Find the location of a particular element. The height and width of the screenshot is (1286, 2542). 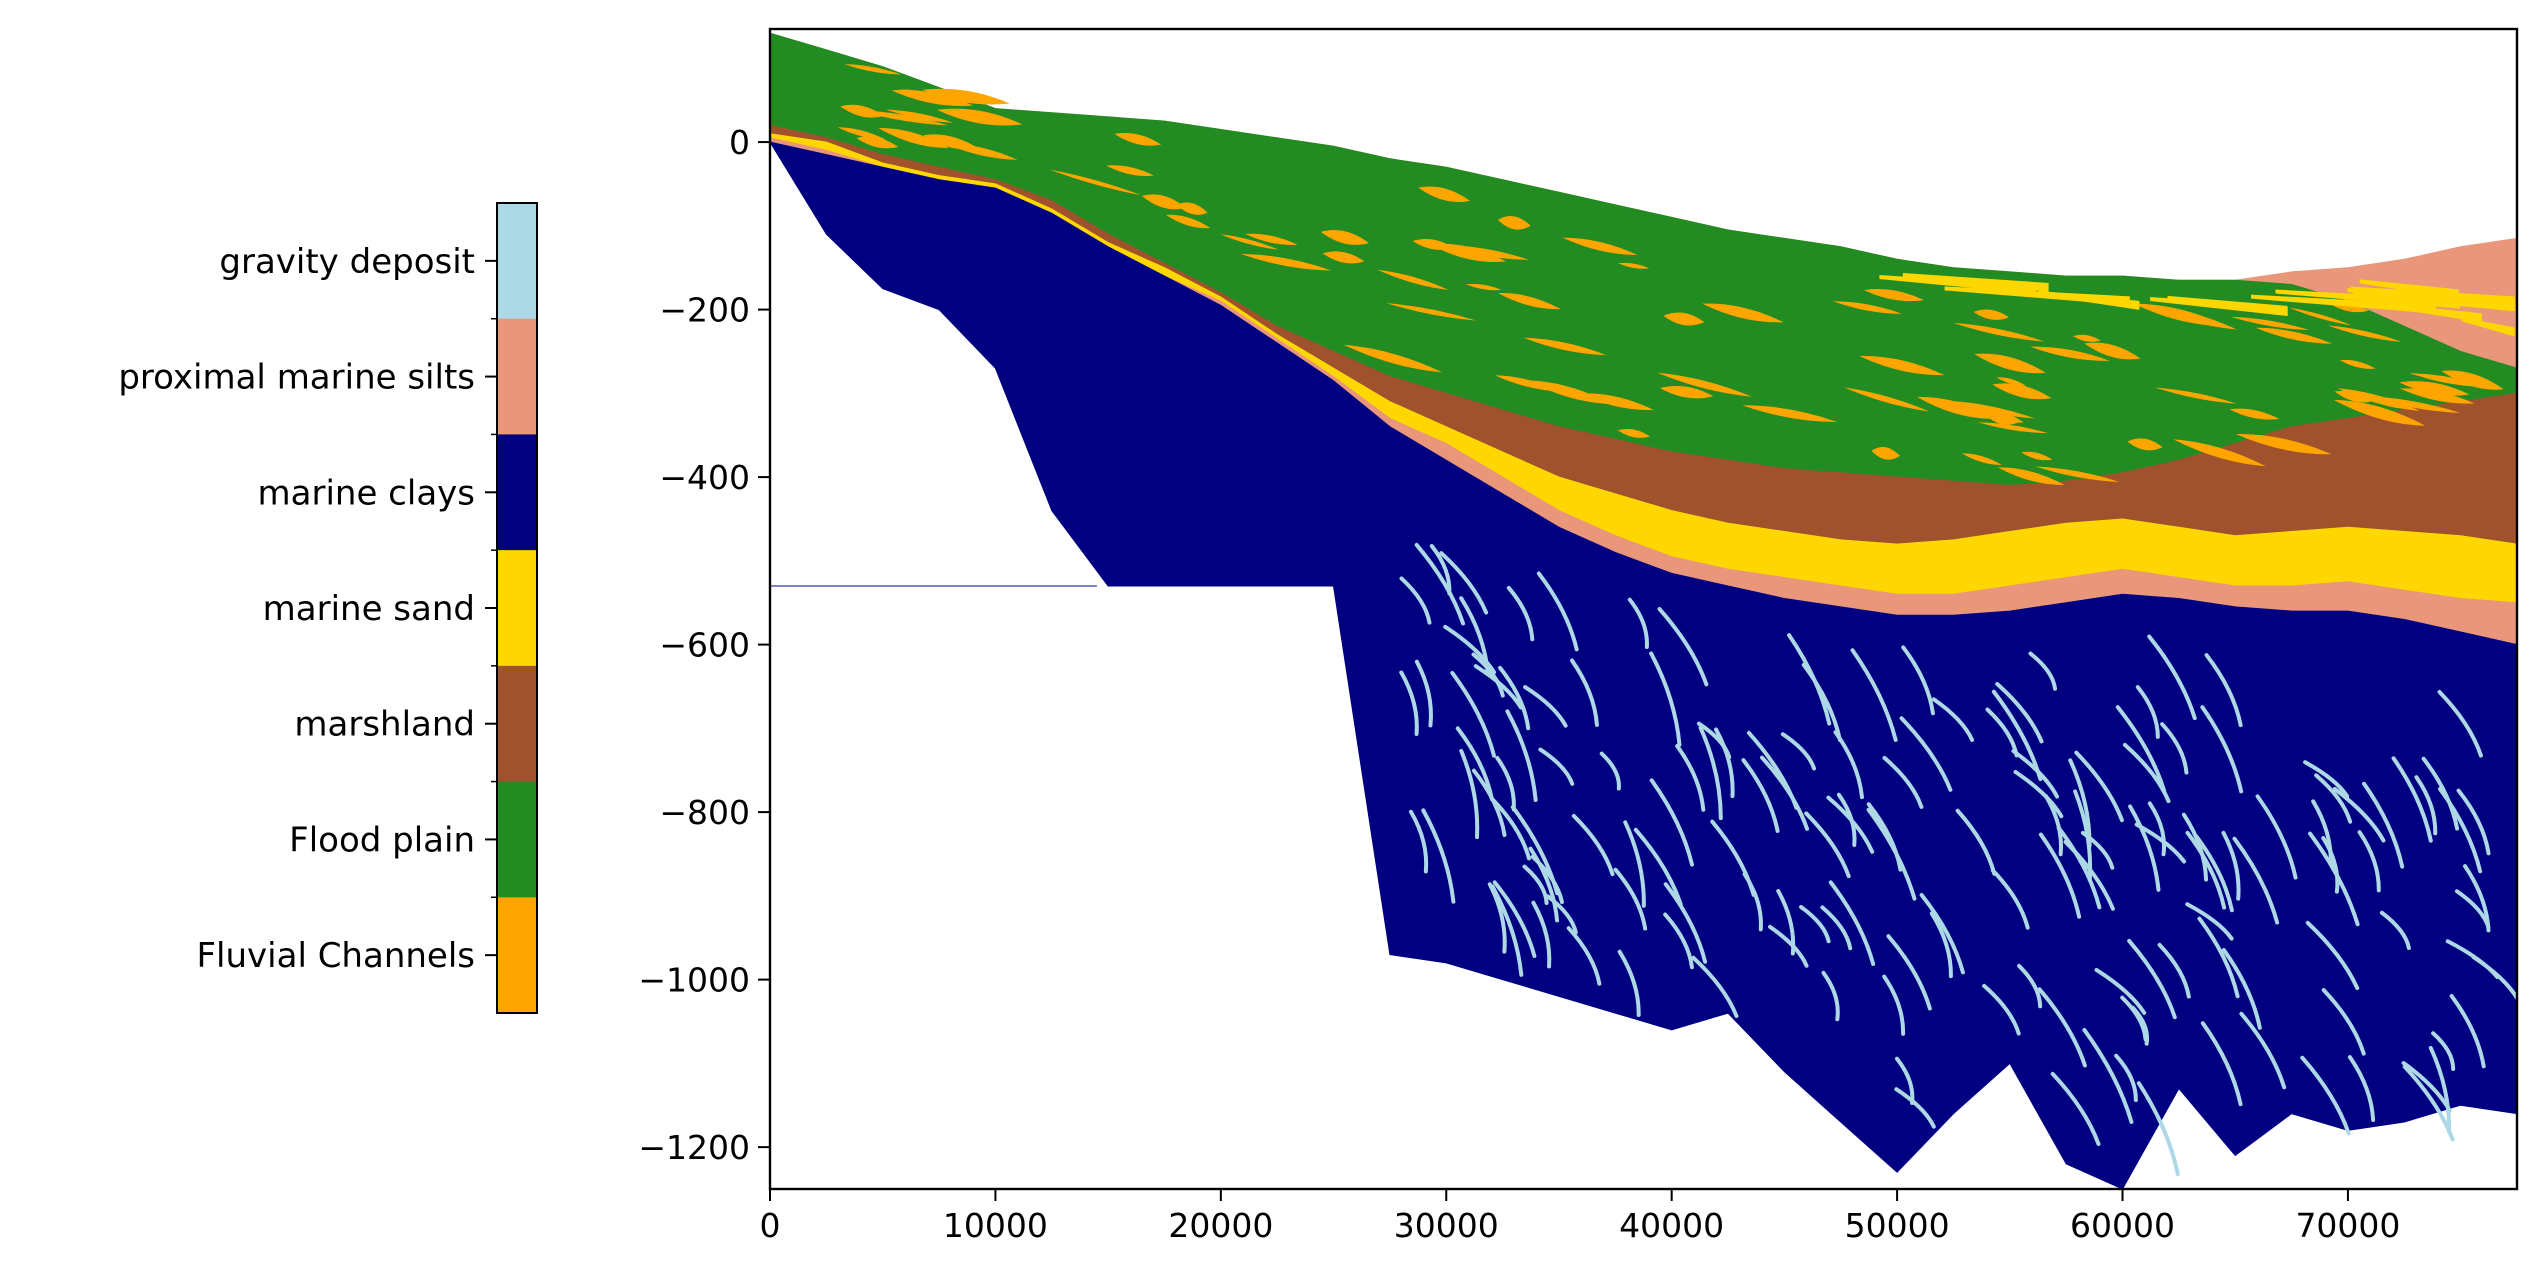

x-tick-label: 20000 is located at coordinates (1220, 1225).